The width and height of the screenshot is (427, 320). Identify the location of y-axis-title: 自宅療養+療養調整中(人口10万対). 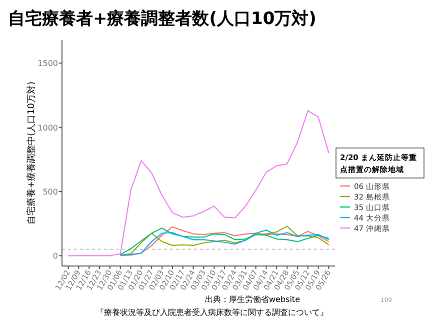
(31, 153).